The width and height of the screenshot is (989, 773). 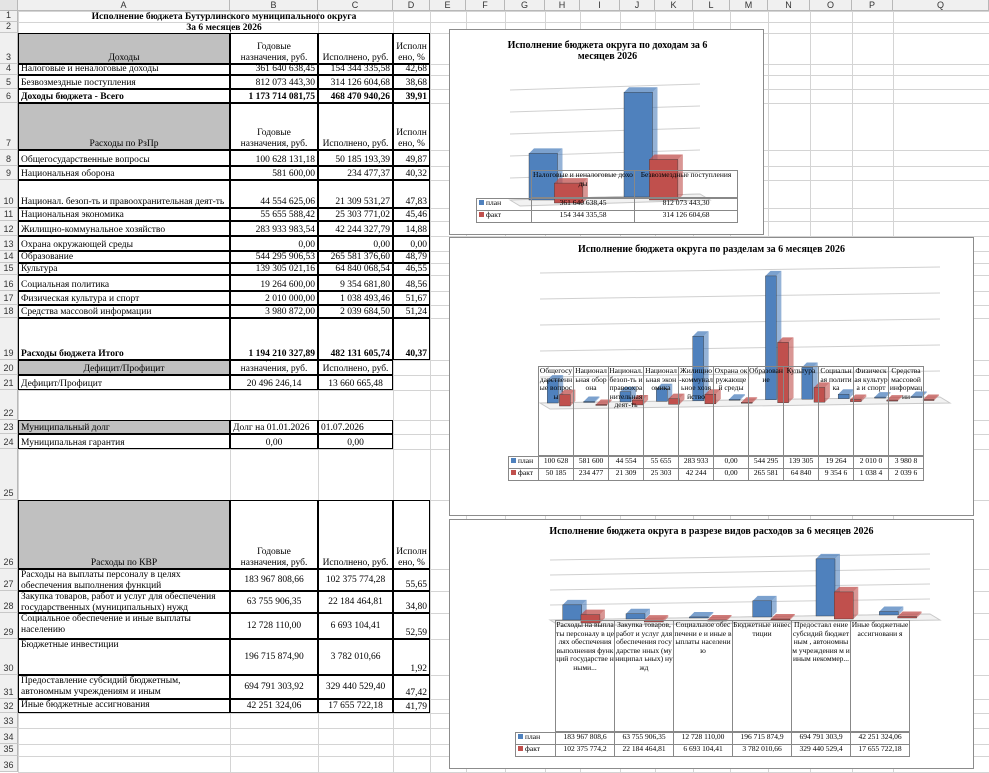 I want to click on deficit-header-plan: Годовые назначения, руб., so click(x=274, y=367).